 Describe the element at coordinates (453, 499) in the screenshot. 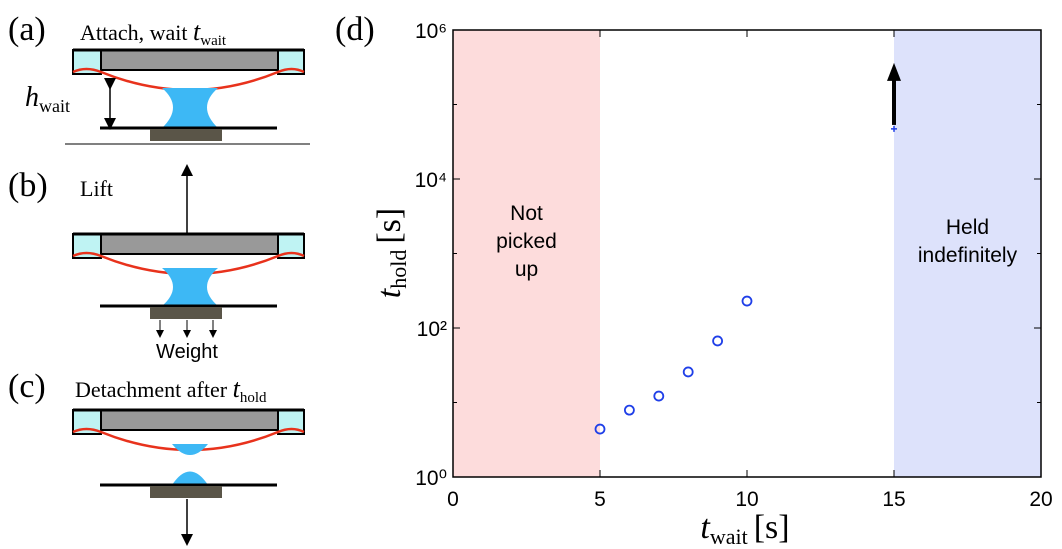

I see `x-tick-label: 0` at that location.